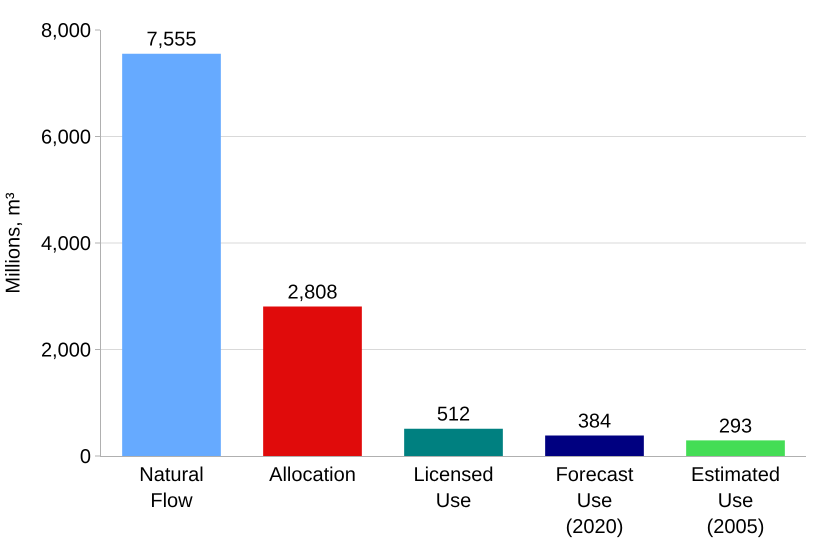 This screenshot has height=550, width=826. Describe the element at coordinates (65, 244) in the screenshot. I see `y-tick-label: 4,000` at that location.